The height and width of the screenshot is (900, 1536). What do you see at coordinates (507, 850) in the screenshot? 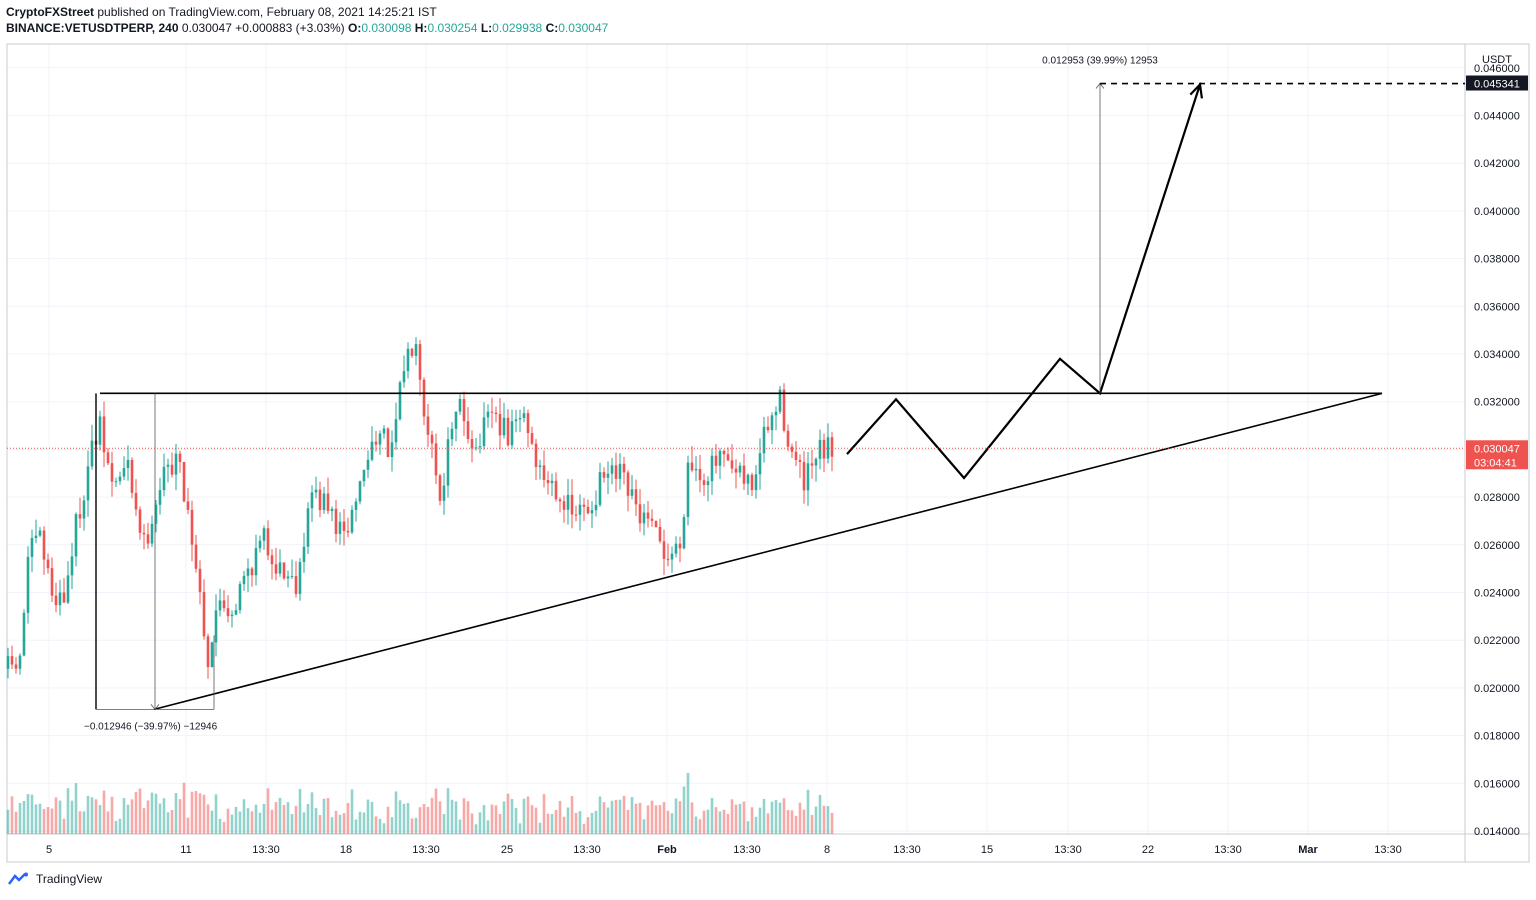
I see `time-tick-label: 25` at bounding box center [507, 850].